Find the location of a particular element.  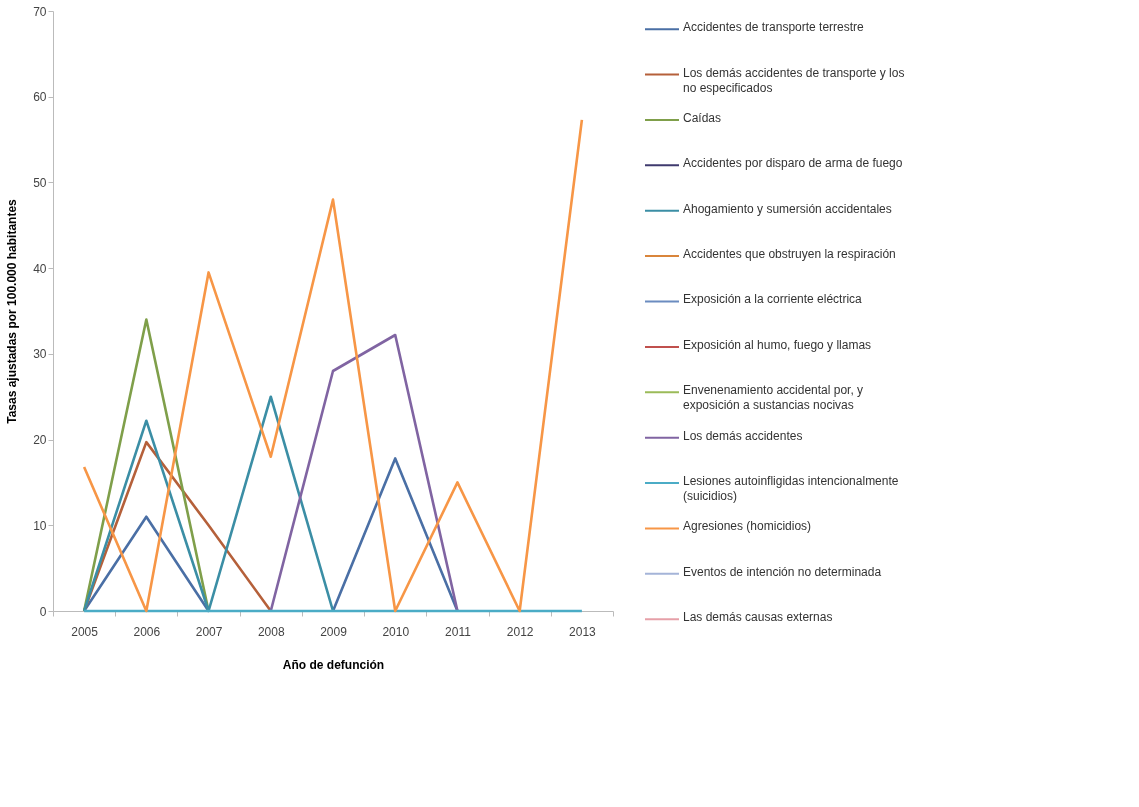

legend-label: Exposición al humo, fuego y llamas is located at coordinates (777, 344).